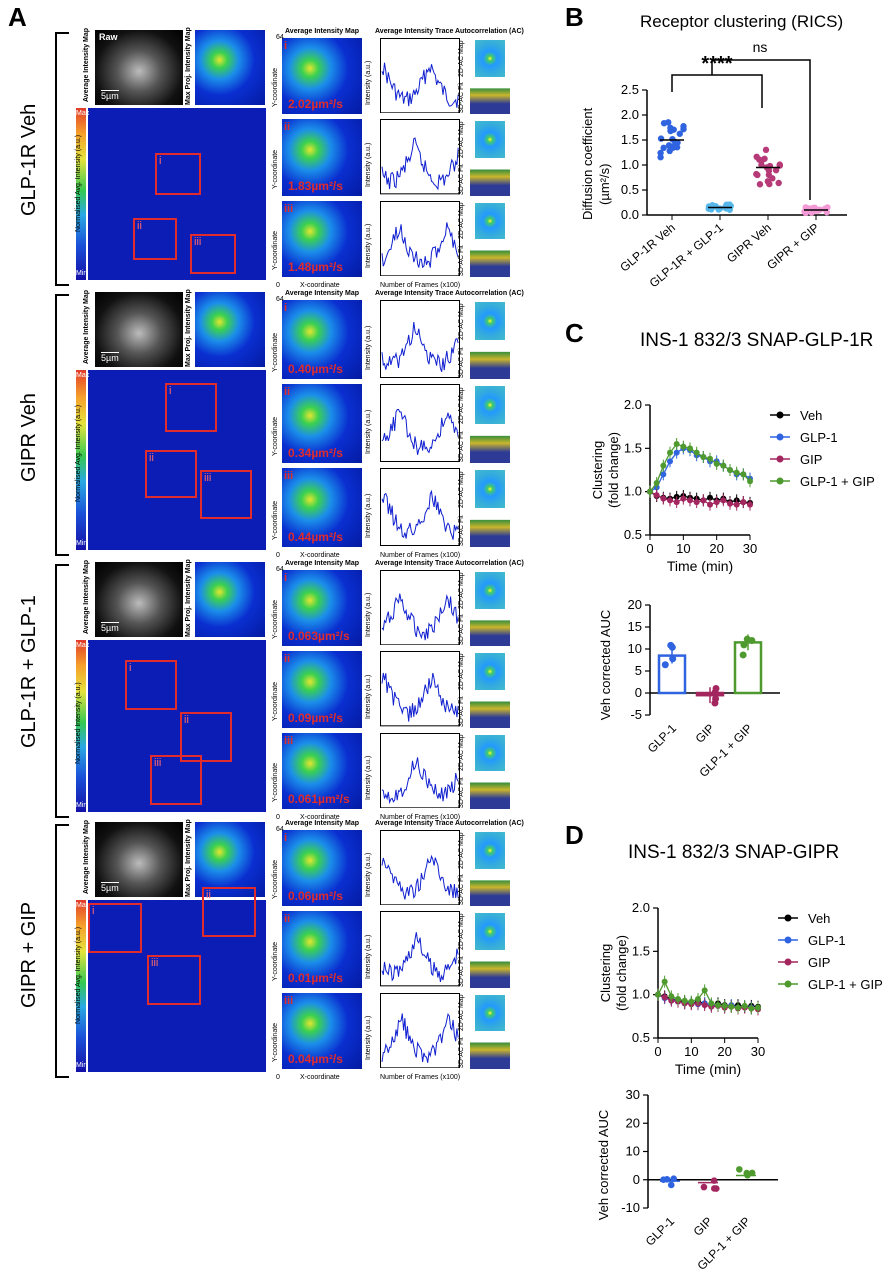  I want to click on series-line, so click(700, 468).